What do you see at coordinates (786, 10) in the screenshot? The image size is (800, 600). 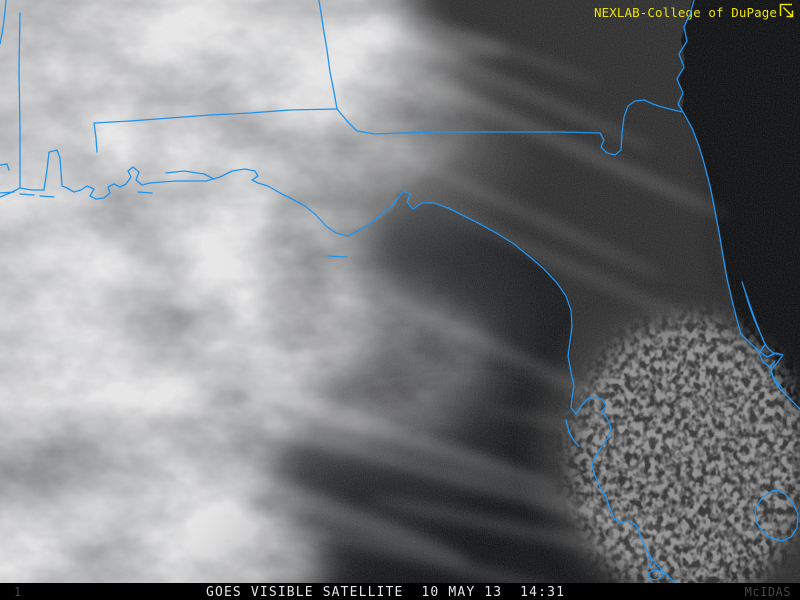 I see `nexlab-logo-icon` at bounding box center [786, 10].